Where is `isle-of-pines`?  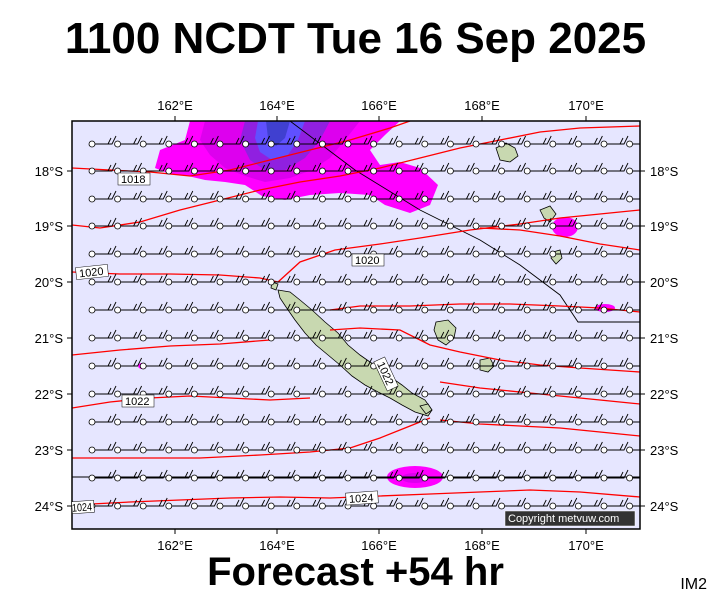
isle-of-pines is located at coordinates (426, 409).